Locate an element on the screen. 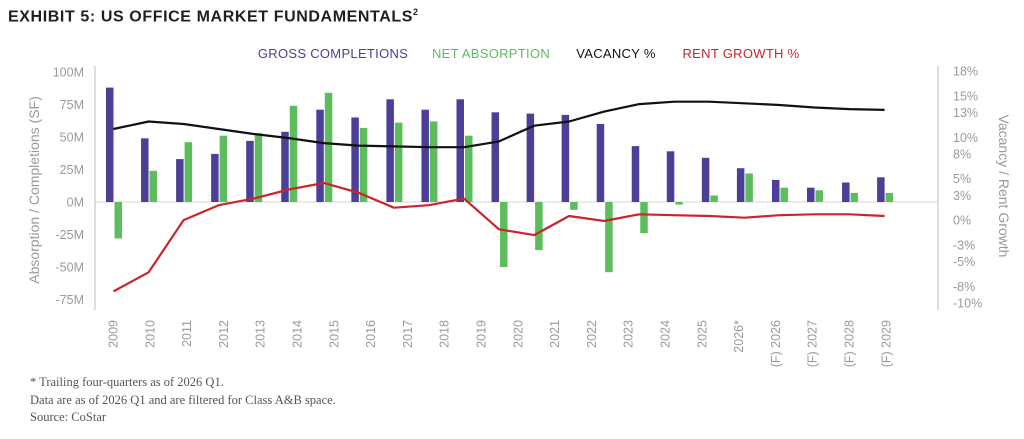 Image resolution: width=1024 pixels, height=439 pixels. right-tick-labels: 18% 15% 13% 10% 8% 5% 3% 0% -3% -5% -8% -10% is located at coordinates (967, 188).